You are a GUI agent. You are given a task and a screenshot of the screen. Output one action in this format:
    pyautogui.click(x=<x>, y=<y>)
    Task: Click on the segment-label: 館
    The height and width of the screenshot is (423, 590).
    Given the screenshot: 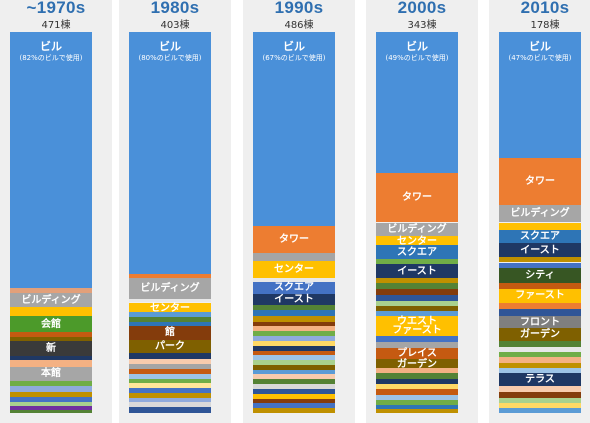 What is the action you would take?
    pyautogui.click(x=170, y=333)
    